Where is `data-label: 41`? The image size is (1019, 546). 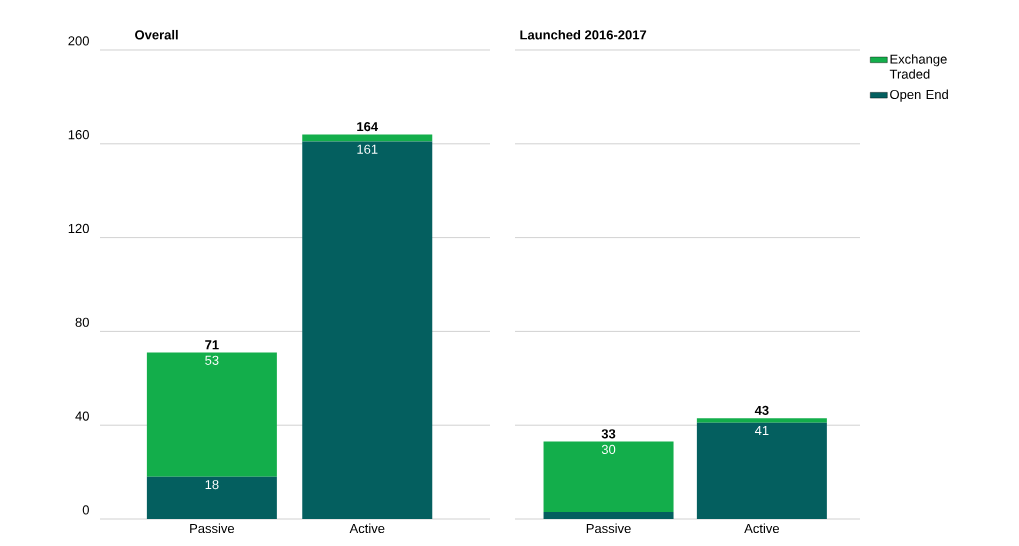 data-label: 41 is located at coordinates (761, 430).